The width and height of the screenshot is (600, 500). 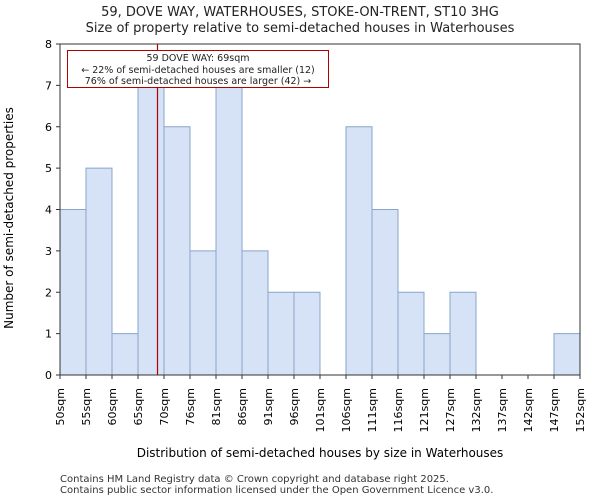 I want to click on x-tick-label: 81sqm, so click(x=216, y=406).